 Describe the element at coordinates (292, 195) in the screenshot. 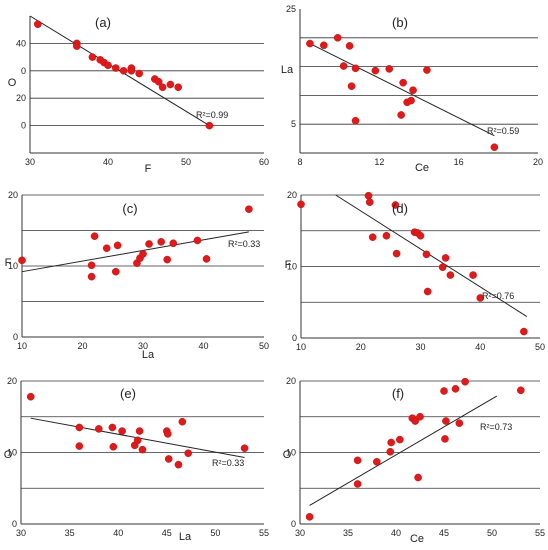

I see `panel-d-y-tick-label: 20` at that location.